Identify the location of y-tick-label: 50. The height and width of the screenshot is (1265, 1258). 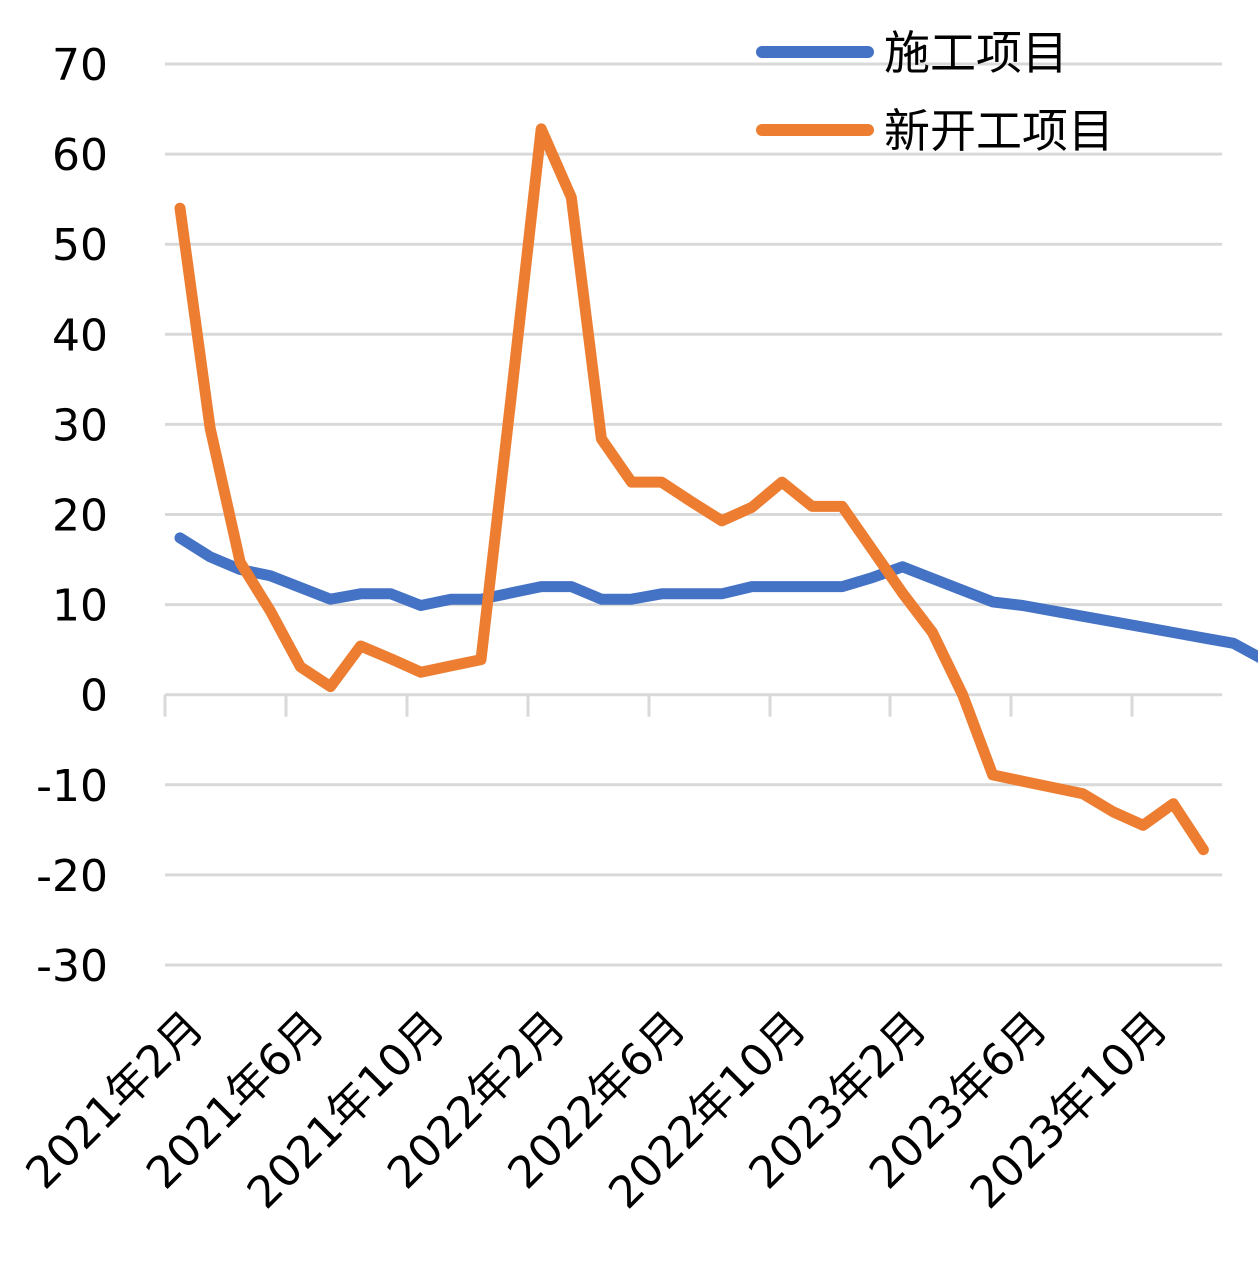
(80, 245).